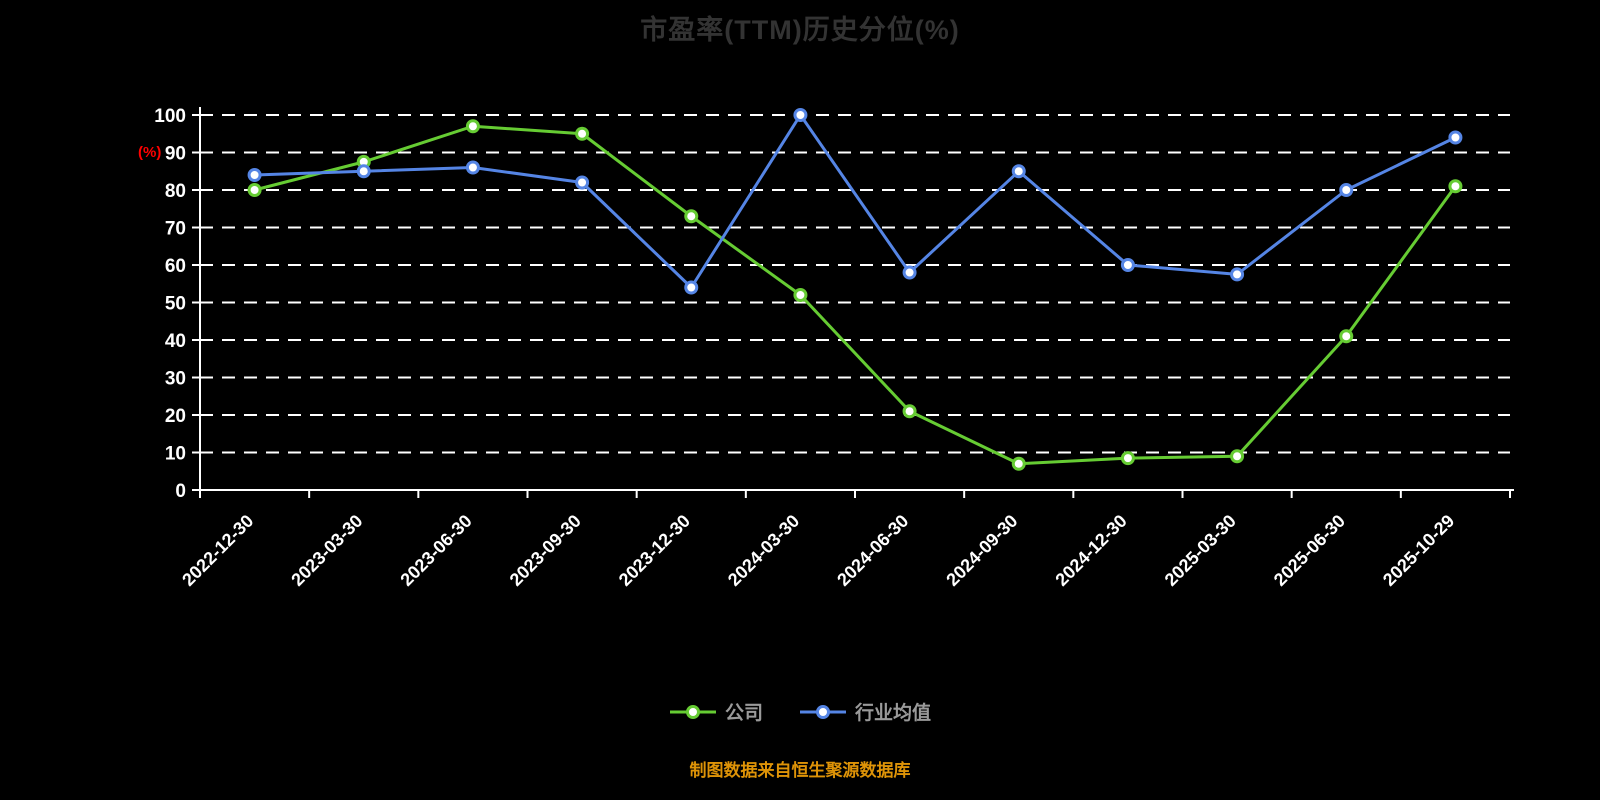 The height and width of the screenshot is (800, 1600). What do you see at coordinates (1090, 550) in the screenshot?
I see `svg-text: 2024-12-30` at bounding box center [1090, 550].